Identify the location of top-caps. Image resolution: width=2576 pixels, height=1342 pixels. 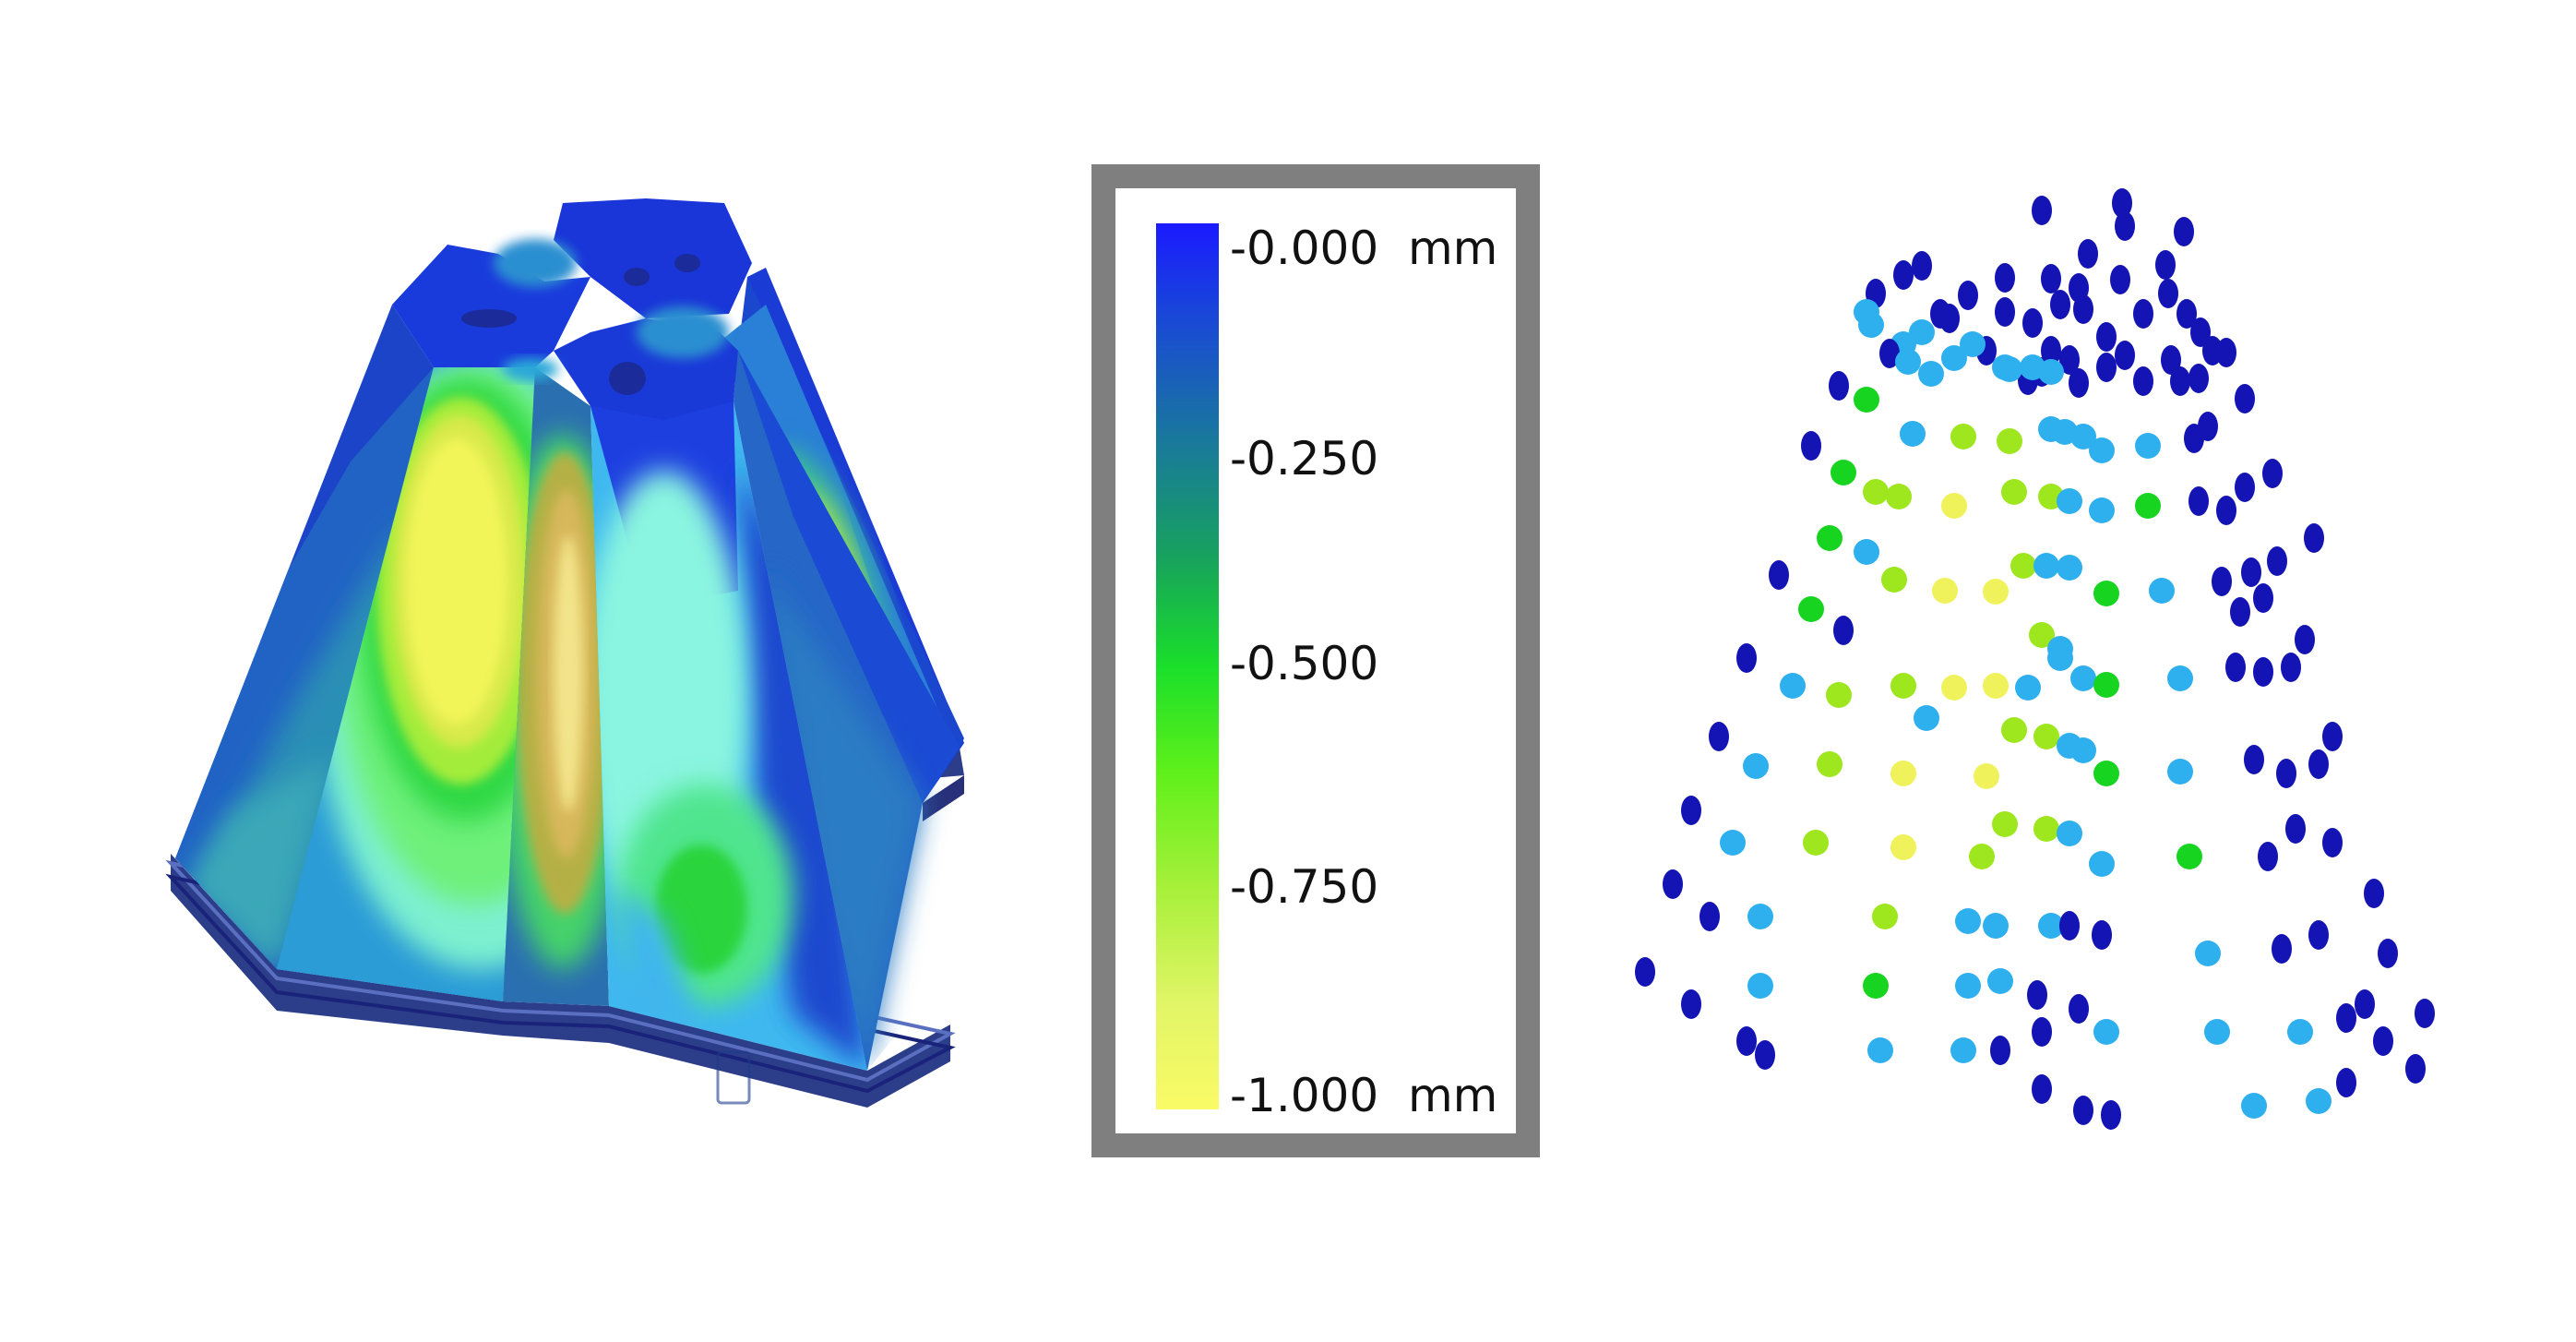
(572, 309).